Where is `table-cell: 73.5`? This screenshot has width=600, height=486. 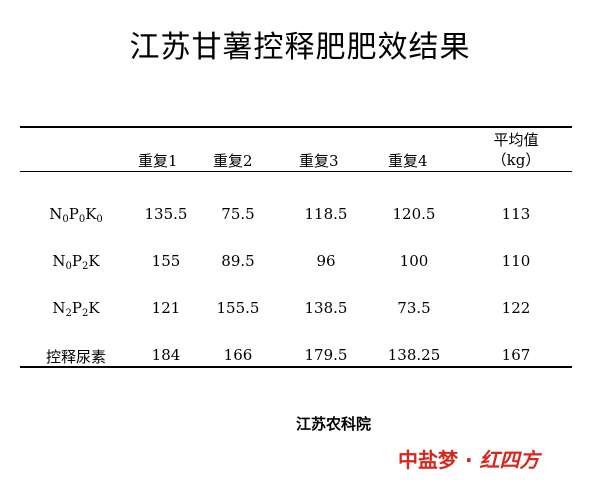 table-cell: 73.5 is located at coordinates (414, 308).